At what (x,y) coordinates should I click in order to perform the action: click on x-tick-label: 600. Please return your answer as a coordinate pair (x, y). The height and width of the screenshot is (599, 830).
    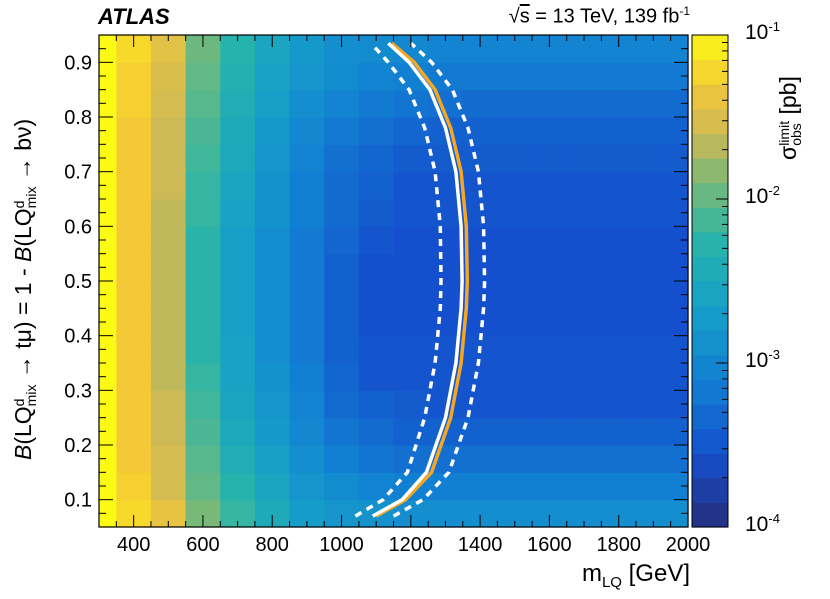
    Looking at the image, I should click on (202, 545).